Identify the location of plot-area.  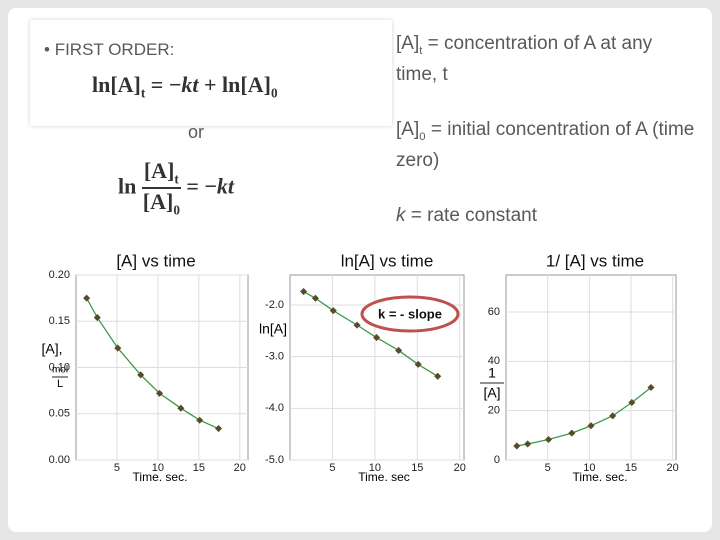
(591, 367).